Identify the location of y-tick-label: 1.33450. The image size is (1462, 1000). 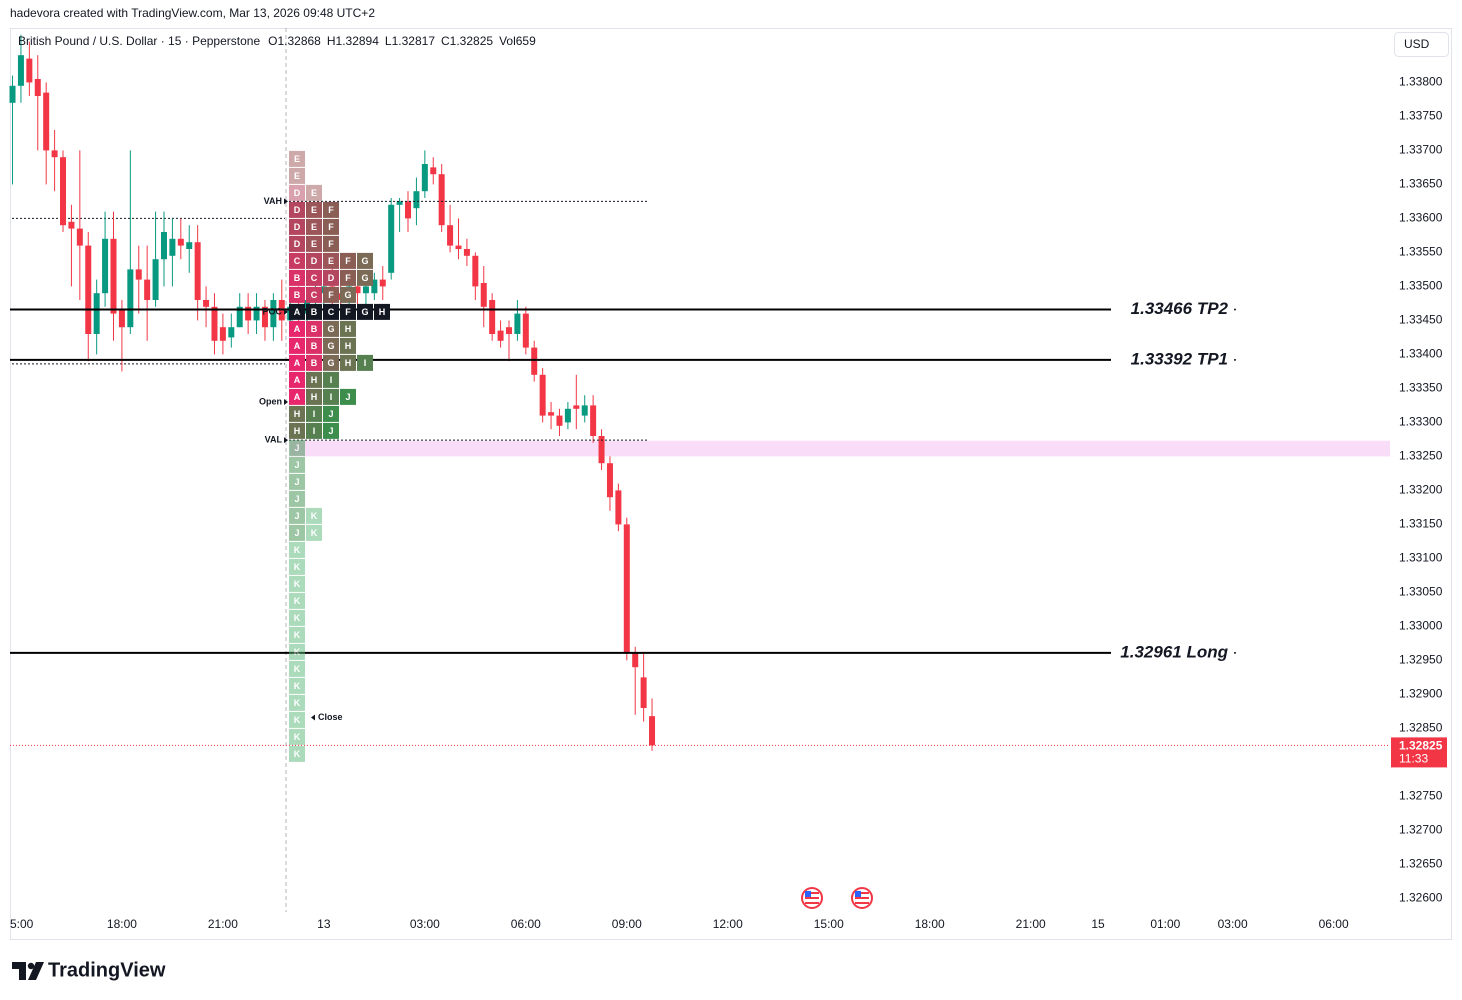
(1421, 320).